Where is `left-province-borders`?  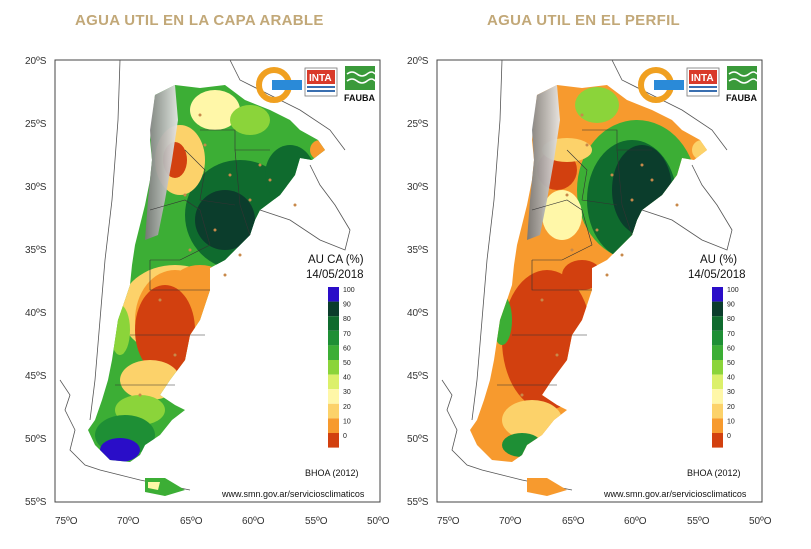 left-province-borders is located at coordinates (192, 257).